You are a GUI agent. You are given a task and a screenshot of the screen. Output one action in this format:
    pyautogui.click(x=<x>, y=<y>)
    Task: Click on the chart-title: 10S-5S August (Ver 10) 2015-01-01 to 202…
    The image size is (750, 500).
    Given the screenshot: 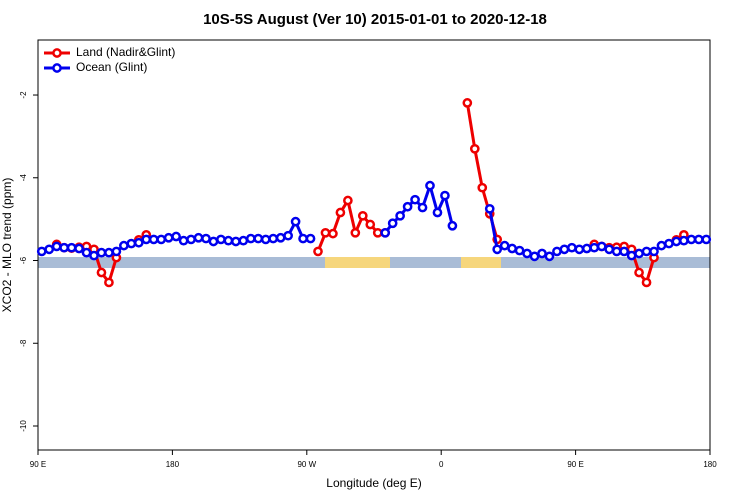 What is the action you would take?
    pyautogui.click(x=375, y=19)
    